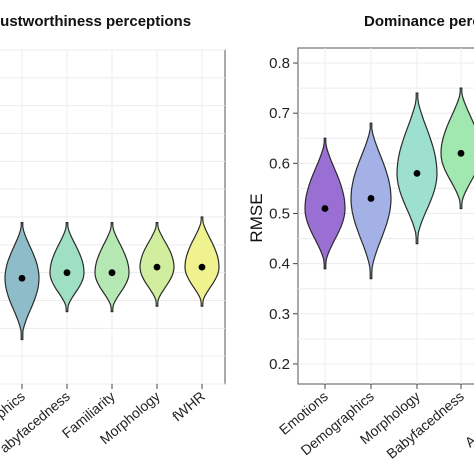 This screenshot has height=474, width=474. I want to click on y-tick-label: 0.2, so click(279, 364).